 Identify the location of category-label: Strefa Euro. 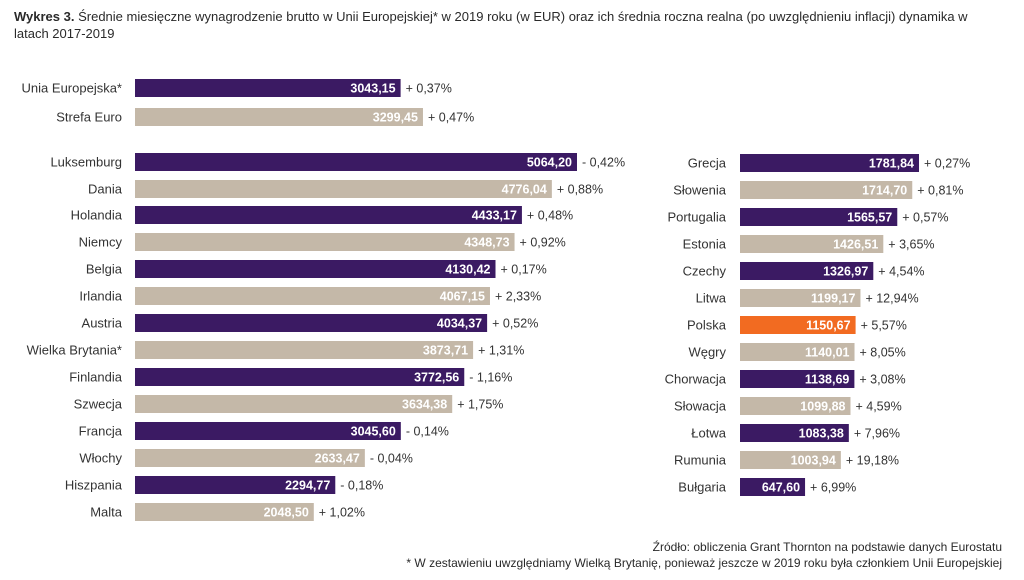
(89, 117).